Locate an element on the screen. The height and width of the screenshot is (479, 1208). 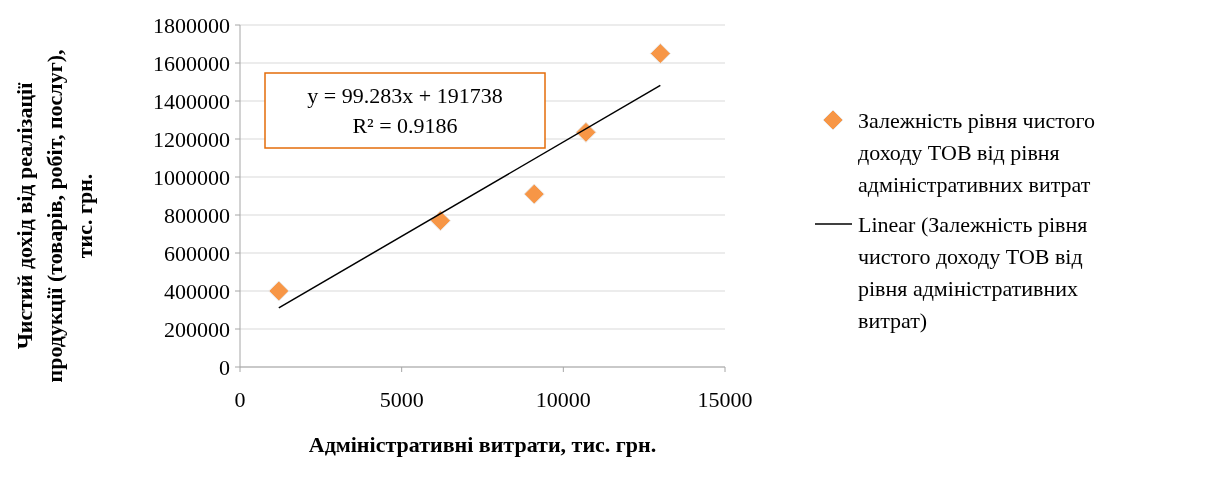
legend-label: Linear (Залежність рівня чистого доходу ТОВ від рівня адміністративних витрат) is located at coordinates (973, 272).